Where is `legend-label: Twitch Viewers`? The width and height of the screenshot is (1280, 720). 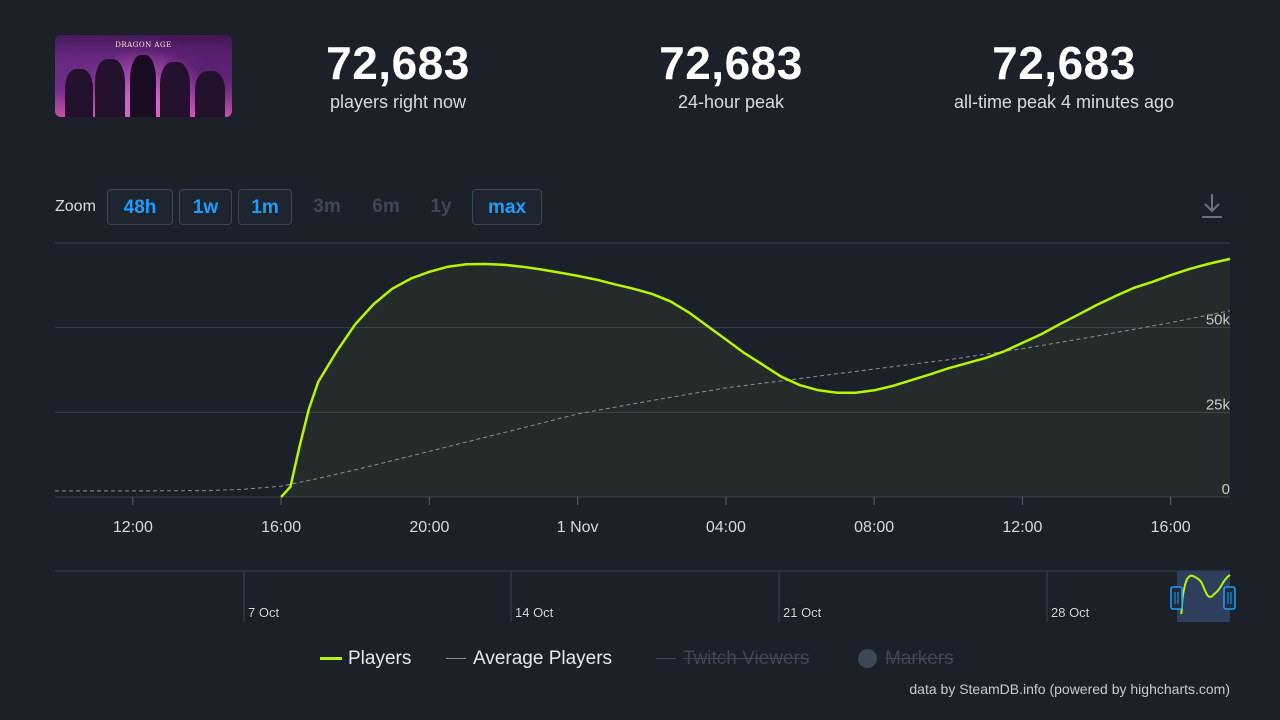 legend-label: Twitch Viewers is located at coordinates (746, 658).